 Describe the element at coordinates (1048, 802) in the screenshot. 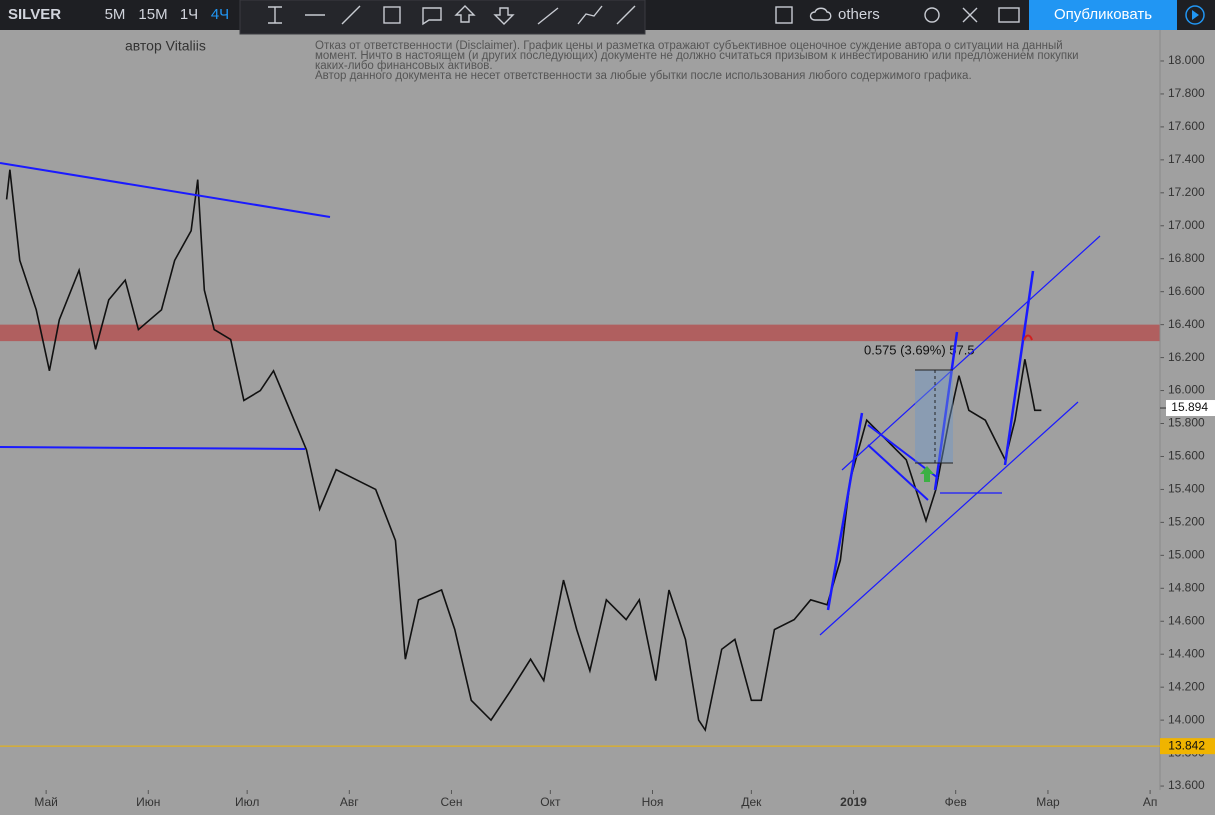

I see `x-tick-label: Мар` at that location.